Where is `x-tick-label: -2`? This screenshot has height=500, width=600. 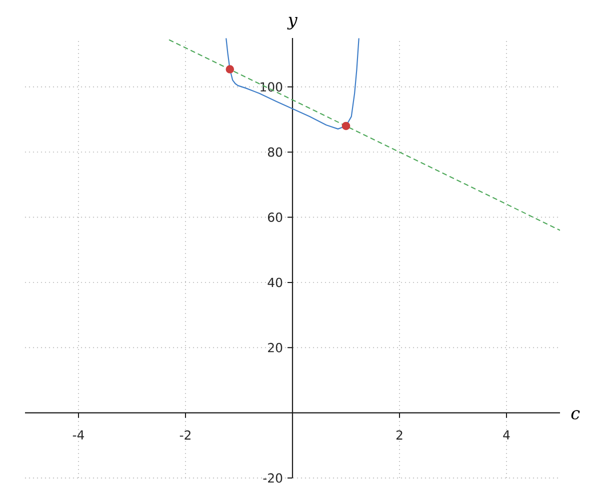 x-tick-label: -2 is located at coordinates (185, 435).